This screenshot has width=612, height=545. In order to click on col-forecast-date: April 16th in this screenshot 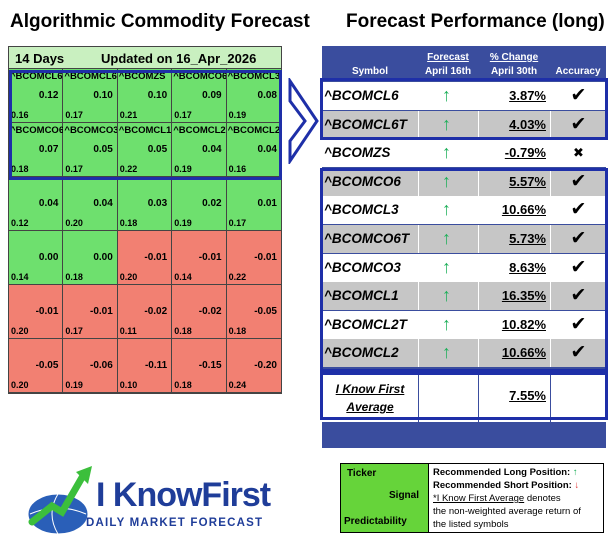, I will do `click(448, 71)`.